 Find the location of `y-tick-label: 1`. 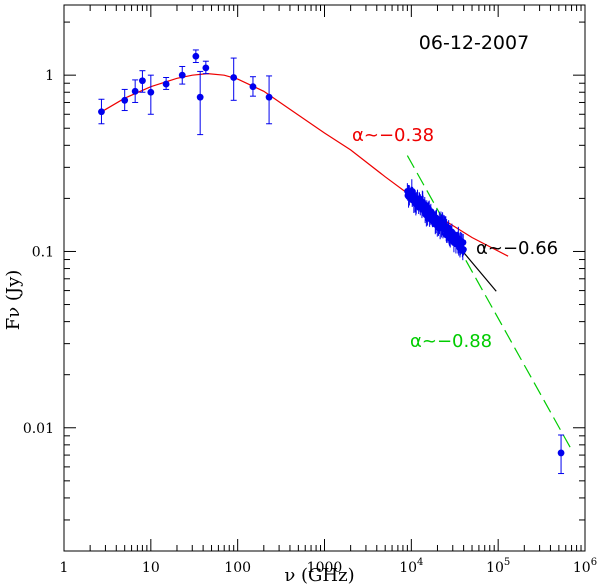

y-tick-label: 1 is located at coordinates (49, 76).